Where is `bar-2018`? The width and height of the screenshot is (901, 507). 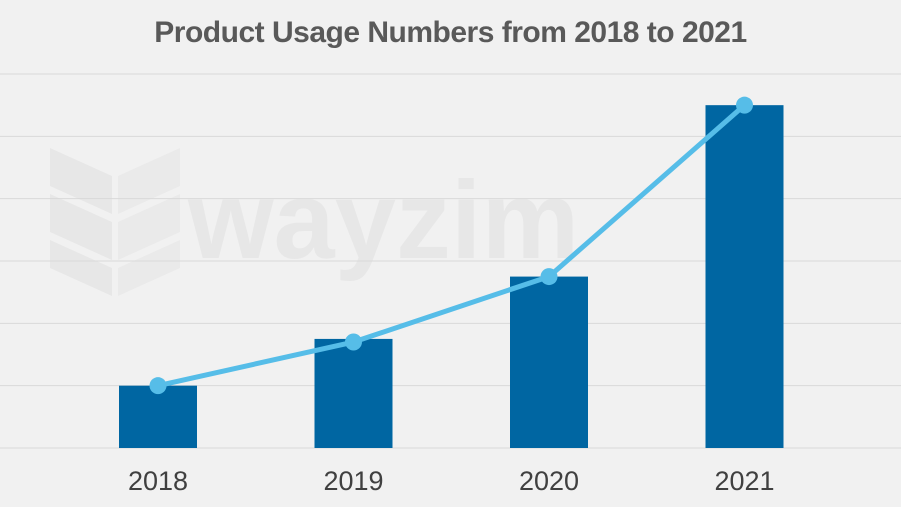 bar-2018 is located at coordinates (158, 416).